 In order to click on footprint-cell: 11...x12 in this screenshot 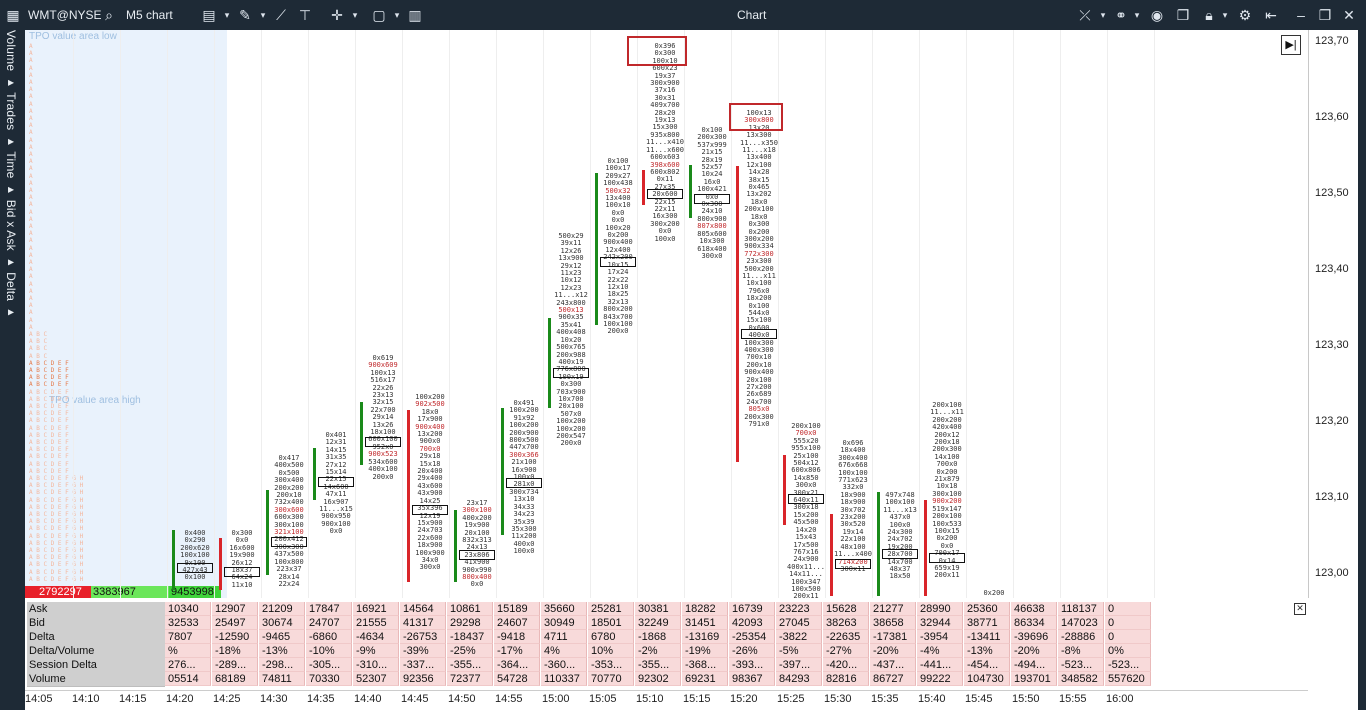, I will do `click(571, 295)`.